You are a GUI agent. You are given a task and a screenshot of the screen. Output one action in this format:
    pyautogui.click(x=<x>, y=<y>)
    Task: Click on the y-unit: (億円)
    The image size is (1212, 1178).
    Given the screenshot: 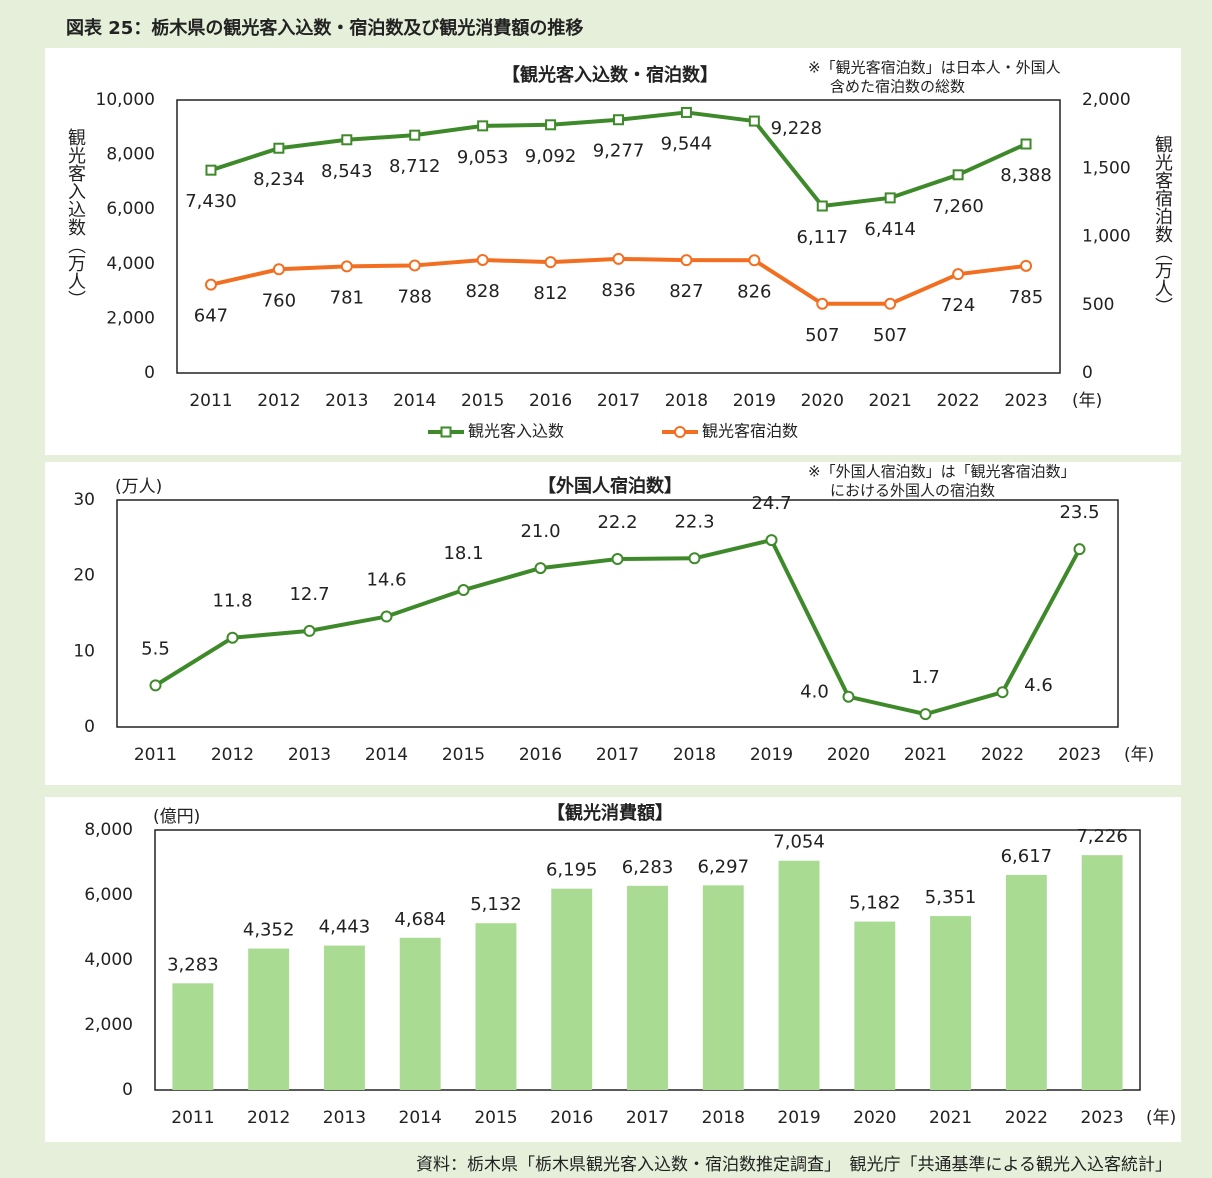 What is the action you would take?
    pyautogui.click(x=176, y=817)
    